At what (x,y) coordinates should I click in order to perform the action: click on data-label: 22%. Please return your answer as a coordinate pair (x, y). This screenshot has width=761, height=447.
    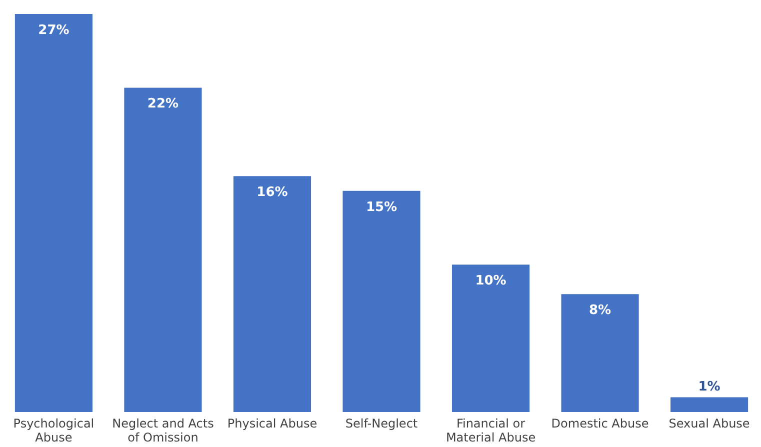
    Looking at the image, I should click on (163, 104).